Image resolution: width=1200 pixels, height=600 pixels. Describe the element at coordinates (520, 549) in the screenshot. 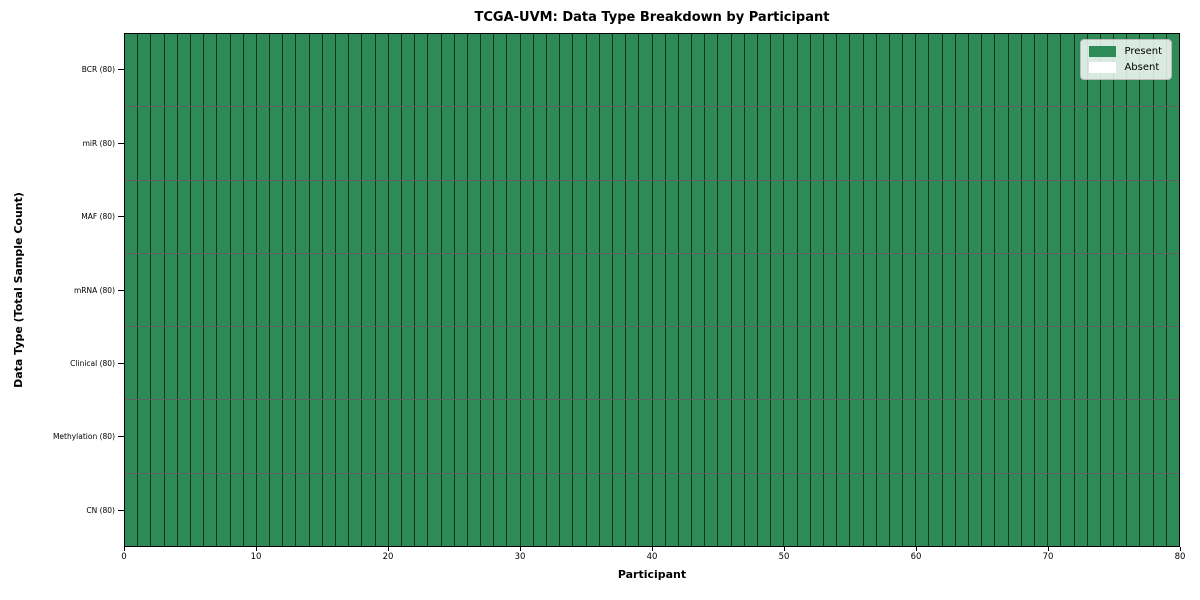

I see `x-tick-mark` at that location.